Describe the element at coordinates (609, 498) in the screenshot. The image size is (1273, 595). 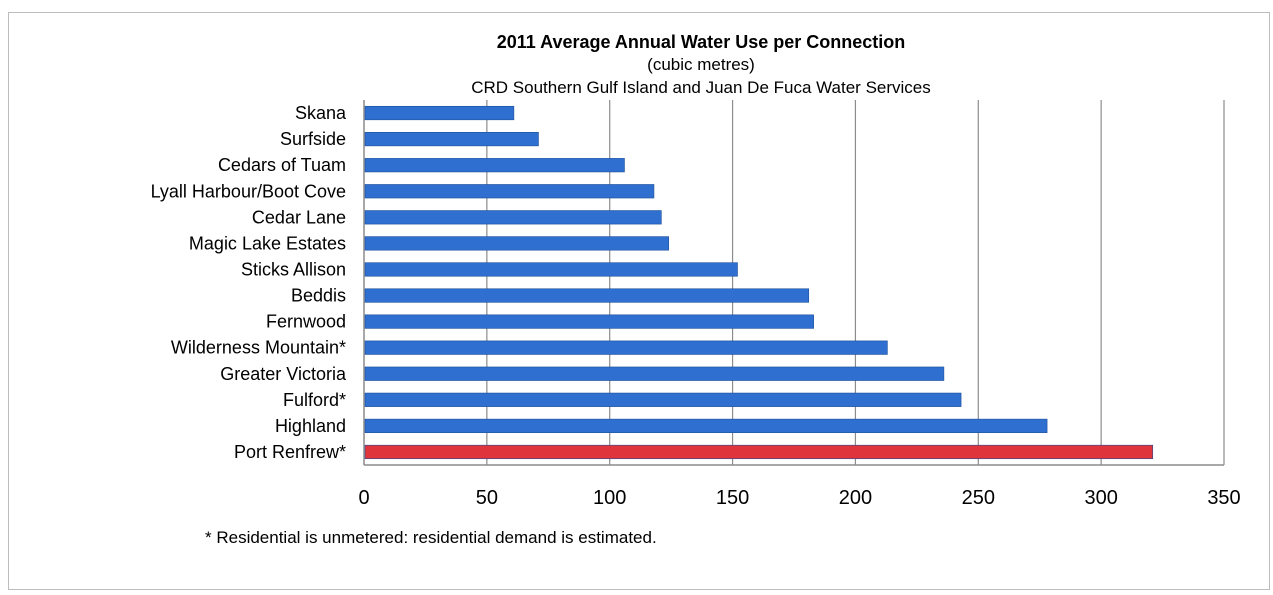
I see `x-tick-label: 100` at that location.